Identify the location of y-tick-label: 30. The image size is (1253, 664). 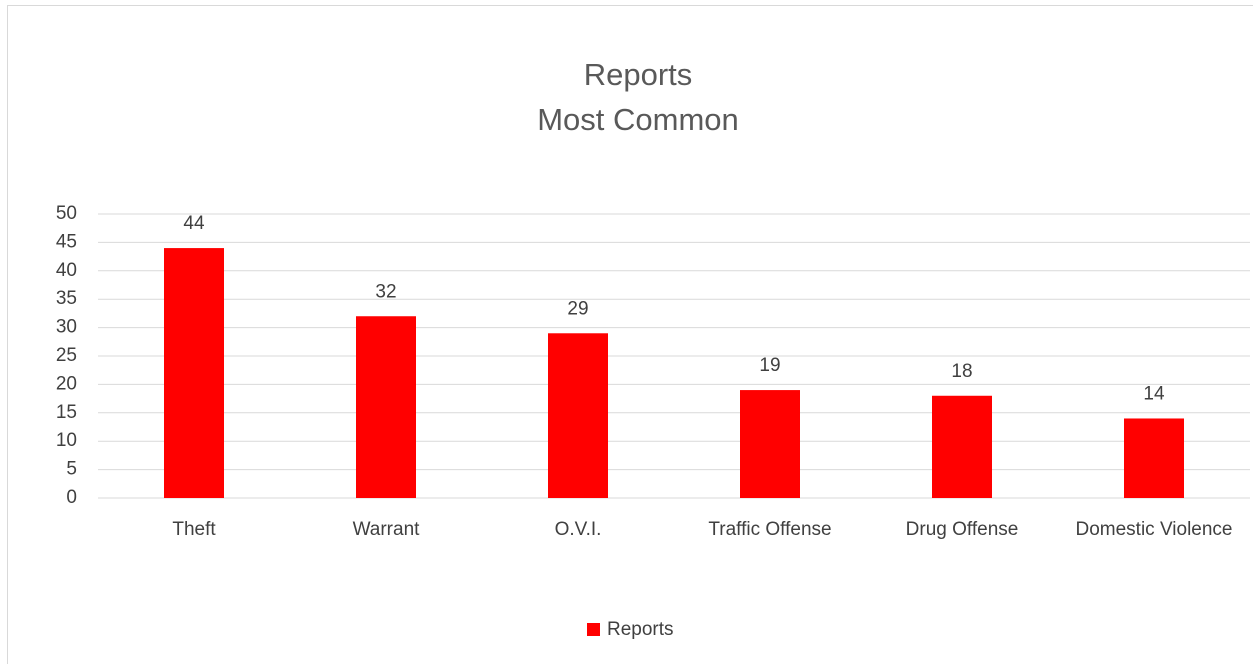
(66, 327).